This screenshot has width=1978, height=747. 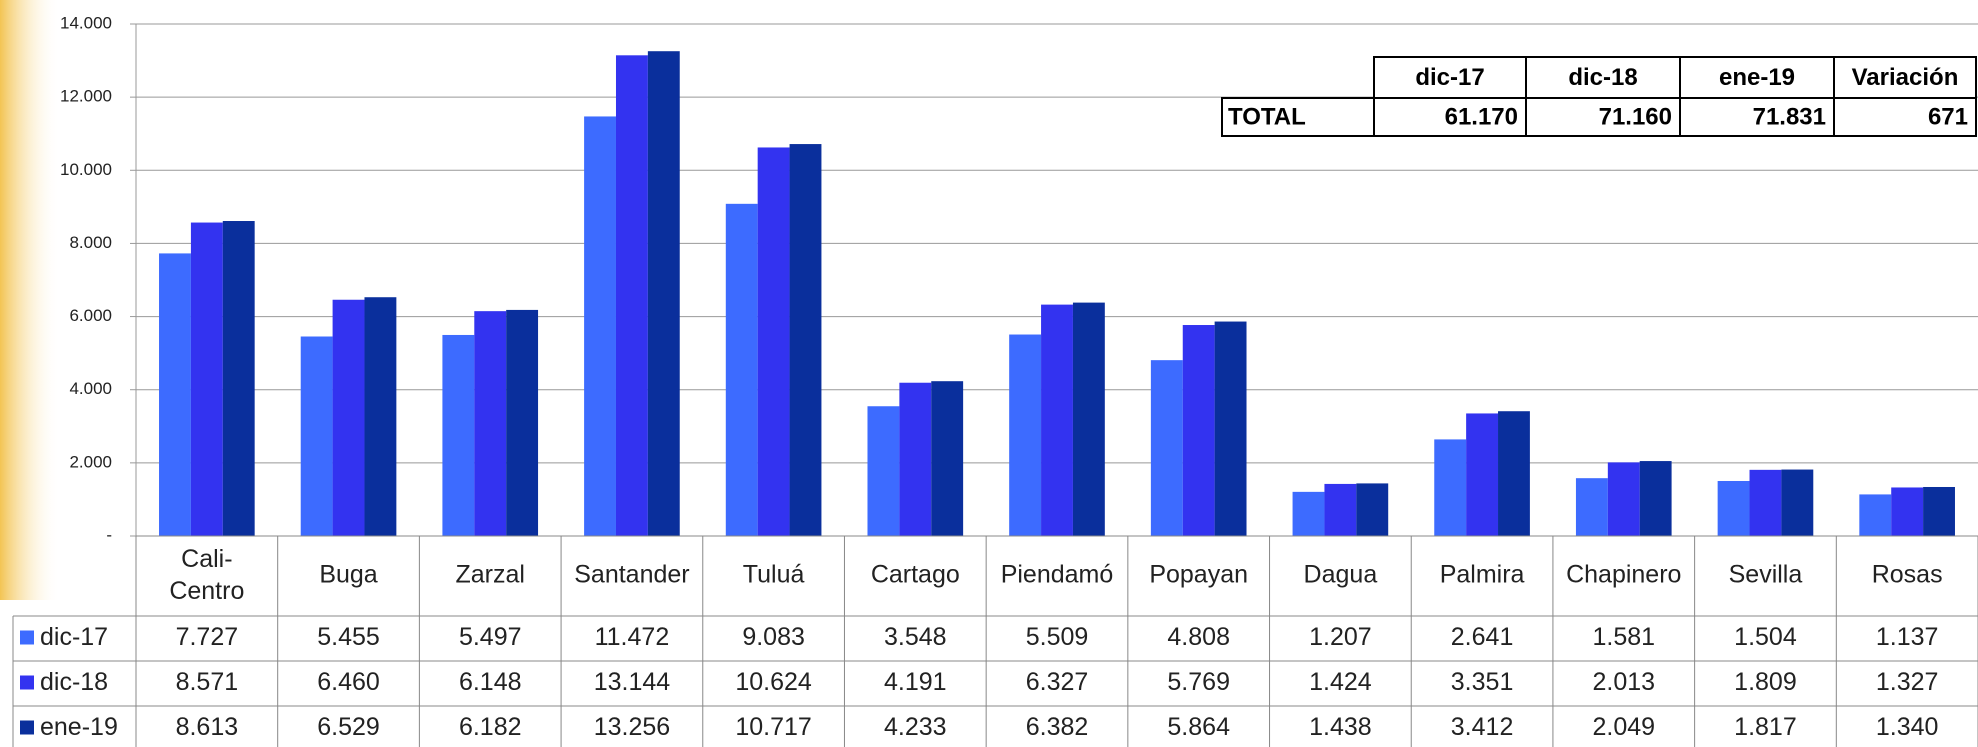 I want to click on value-label: 1.424, so click(x=1340, y=682).